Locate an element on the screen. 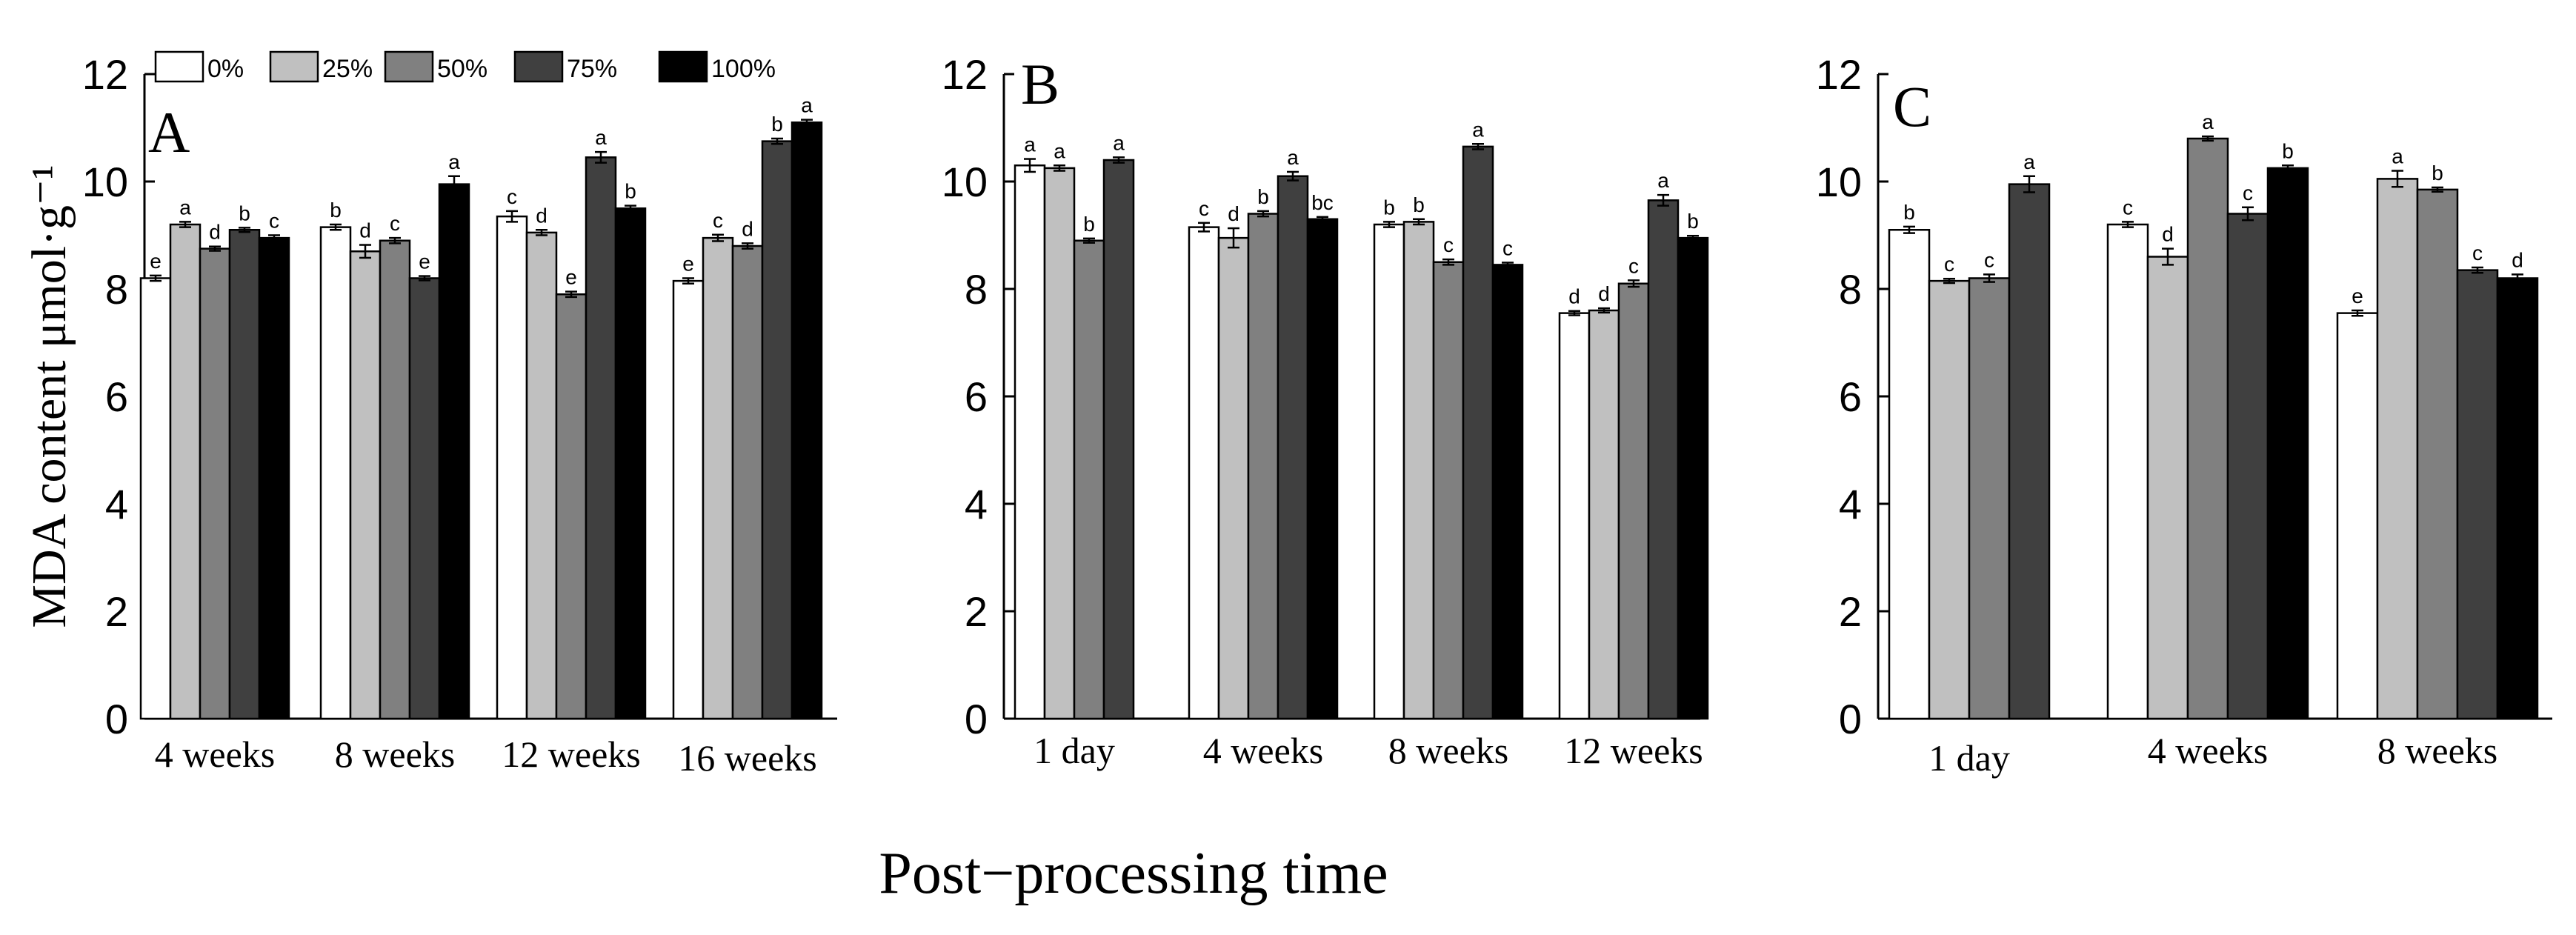 The width and height of the screenshot is (2576, 935). x-tick-label: 4 weeks is located at coordinates (215, 754).